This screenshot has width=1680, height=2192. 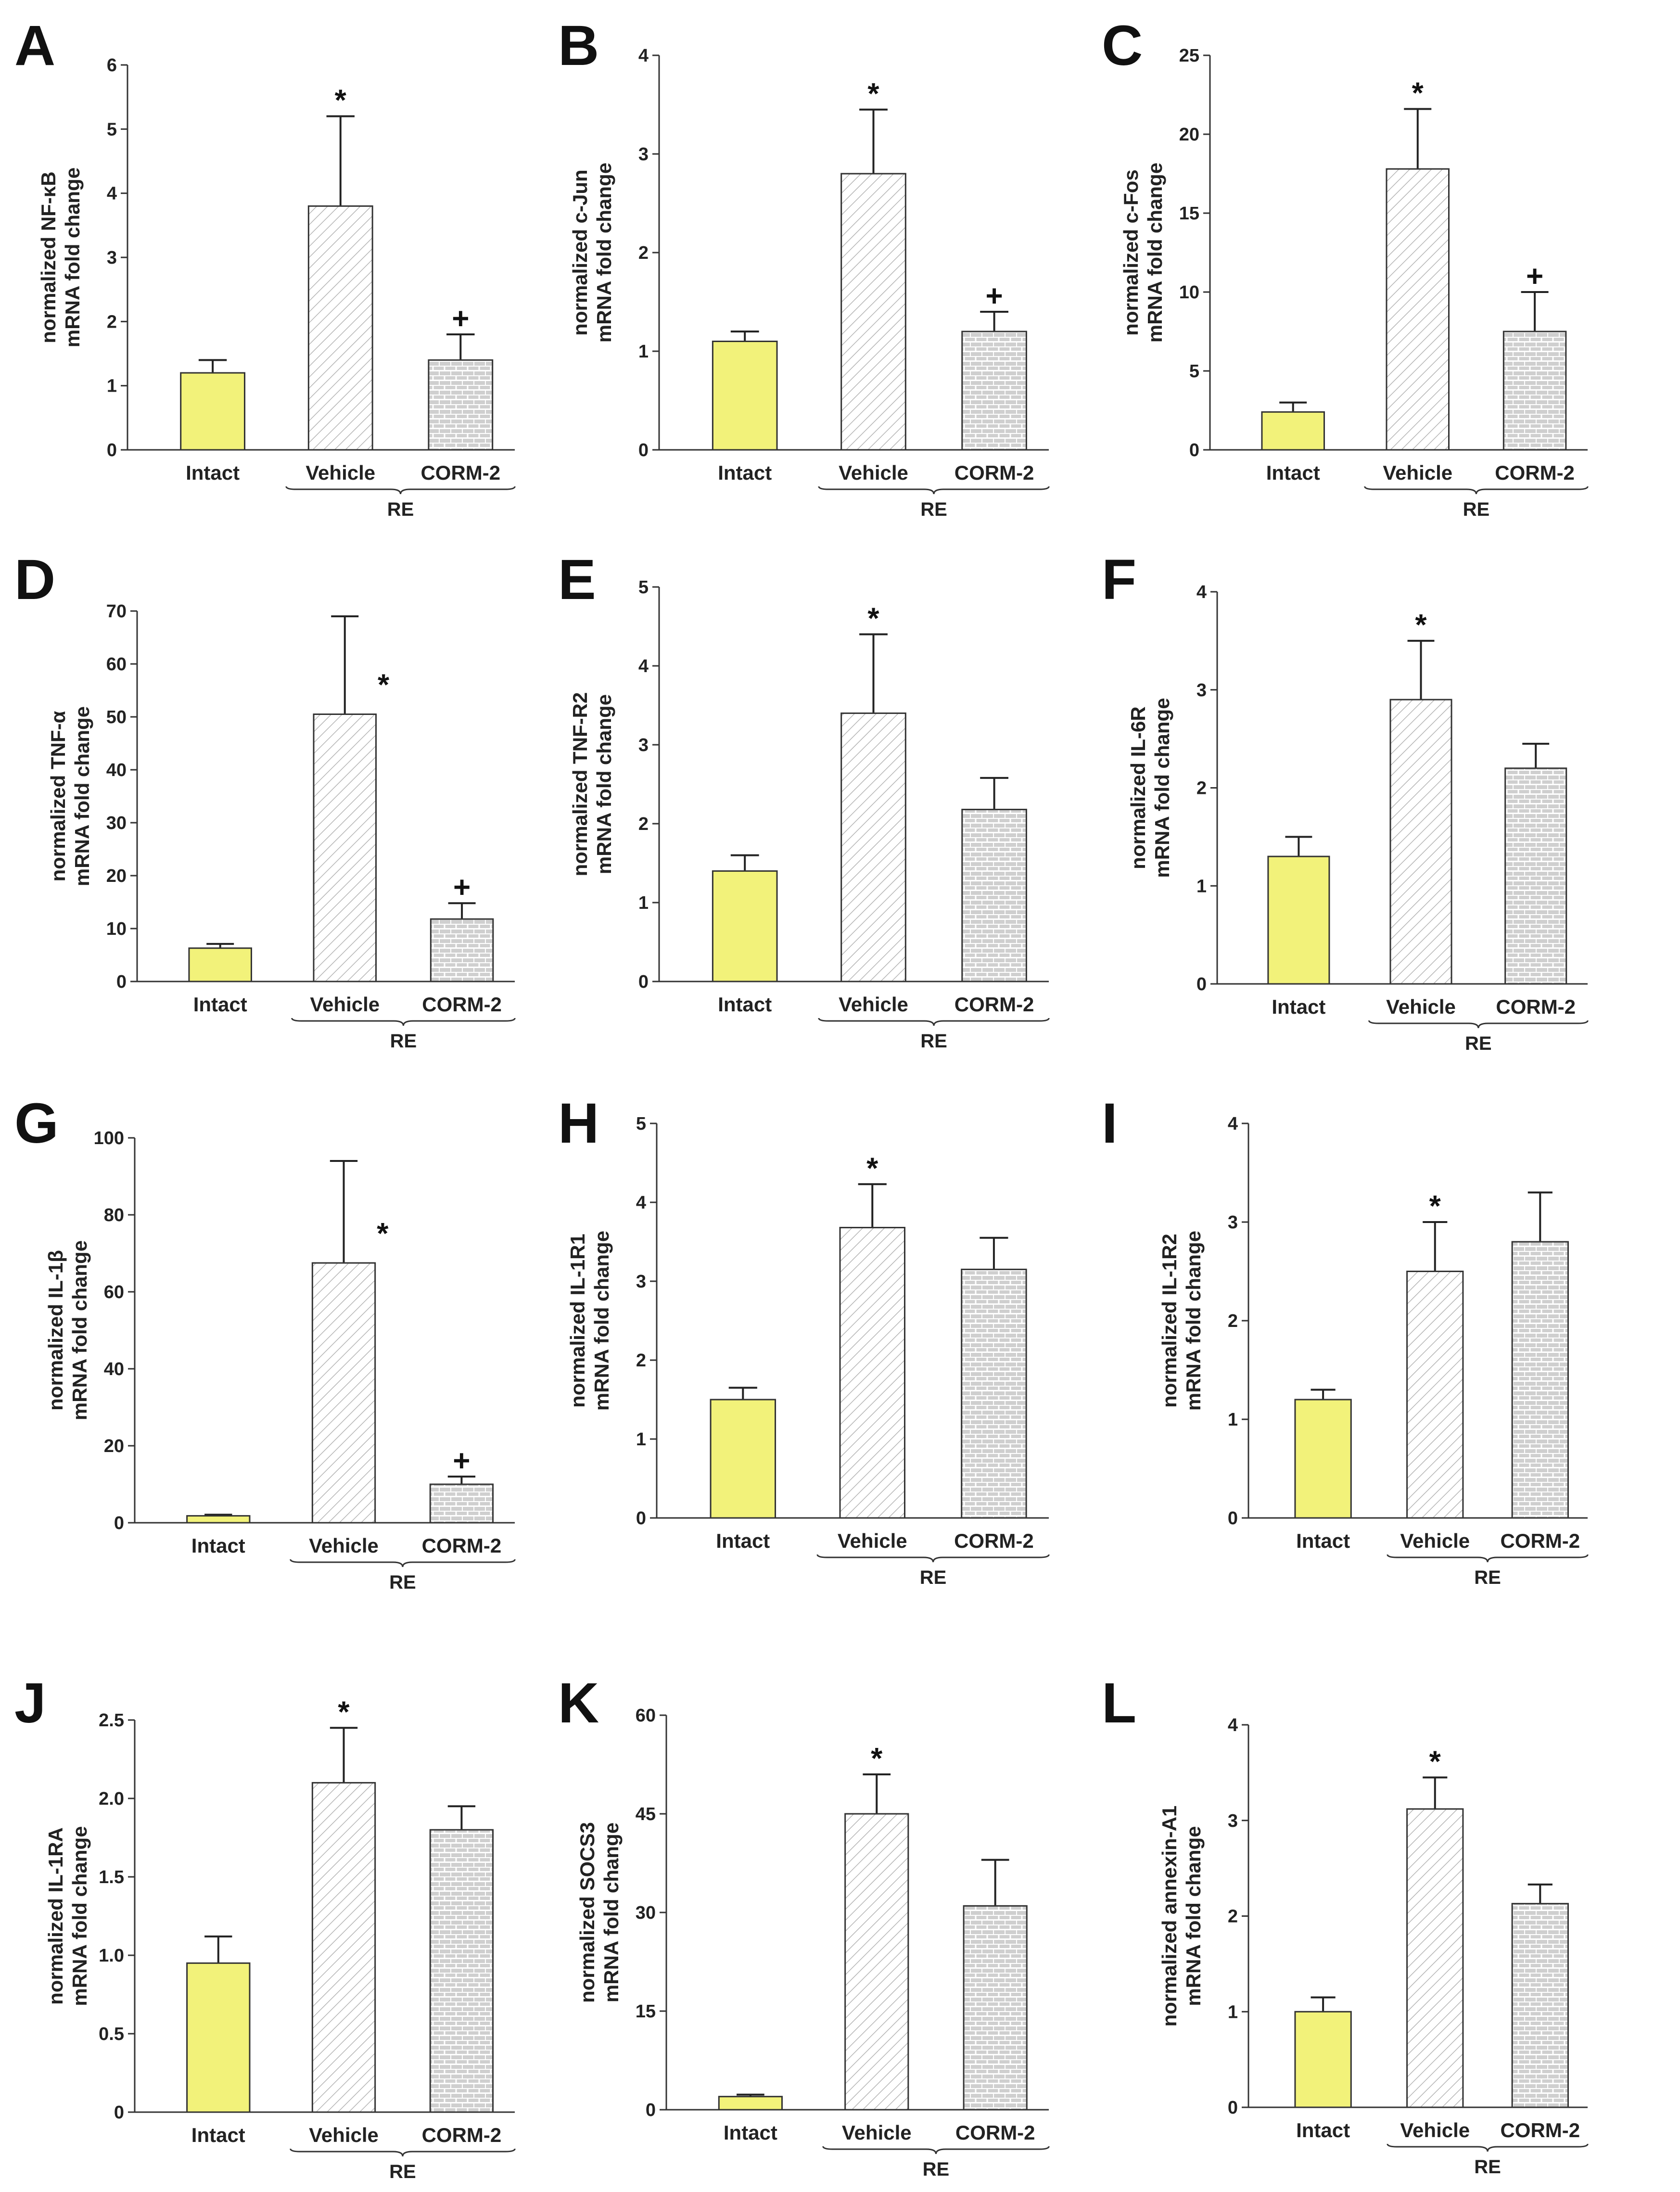 I want to click on y-tick-label: 80, so click(x=114, y=1215).